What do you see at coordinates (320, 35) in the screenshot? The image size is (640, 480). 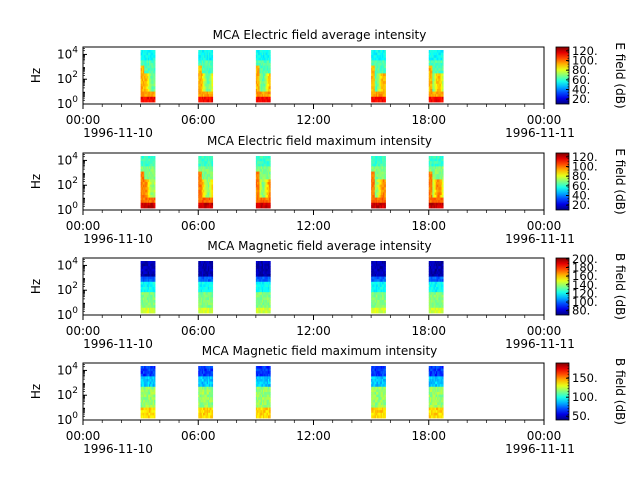 I see `panel-title: MCA Electric field average intensity` at bounding box center [320, 35].